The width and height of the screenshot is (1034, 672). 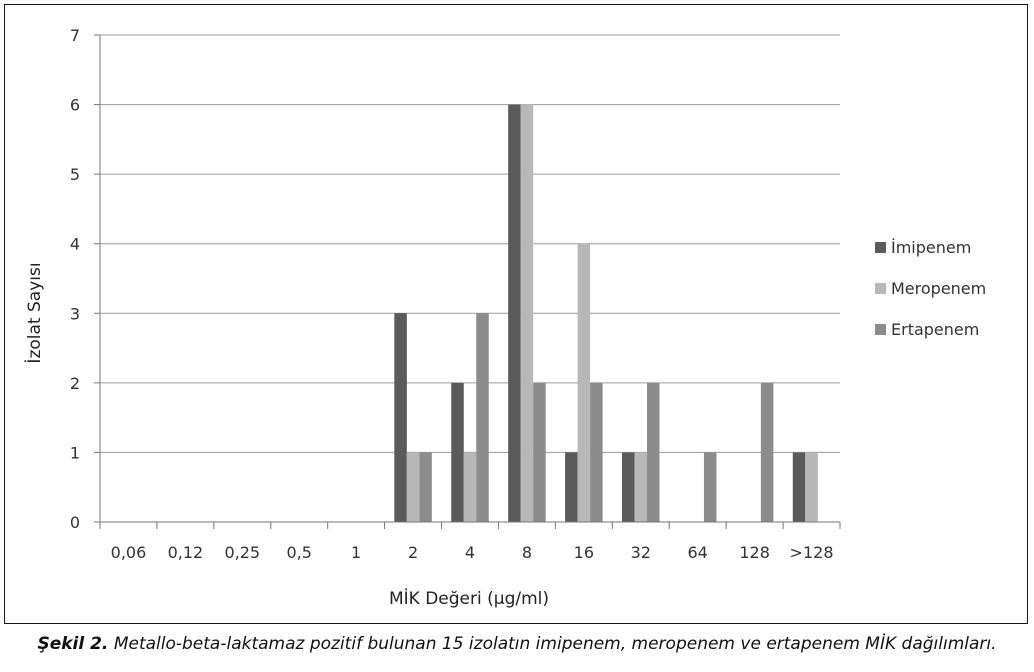 What do you see at coordinates (413, 552) in the screenshot?
I see `x-tick-label: 2` at bounding box center [413, 552].